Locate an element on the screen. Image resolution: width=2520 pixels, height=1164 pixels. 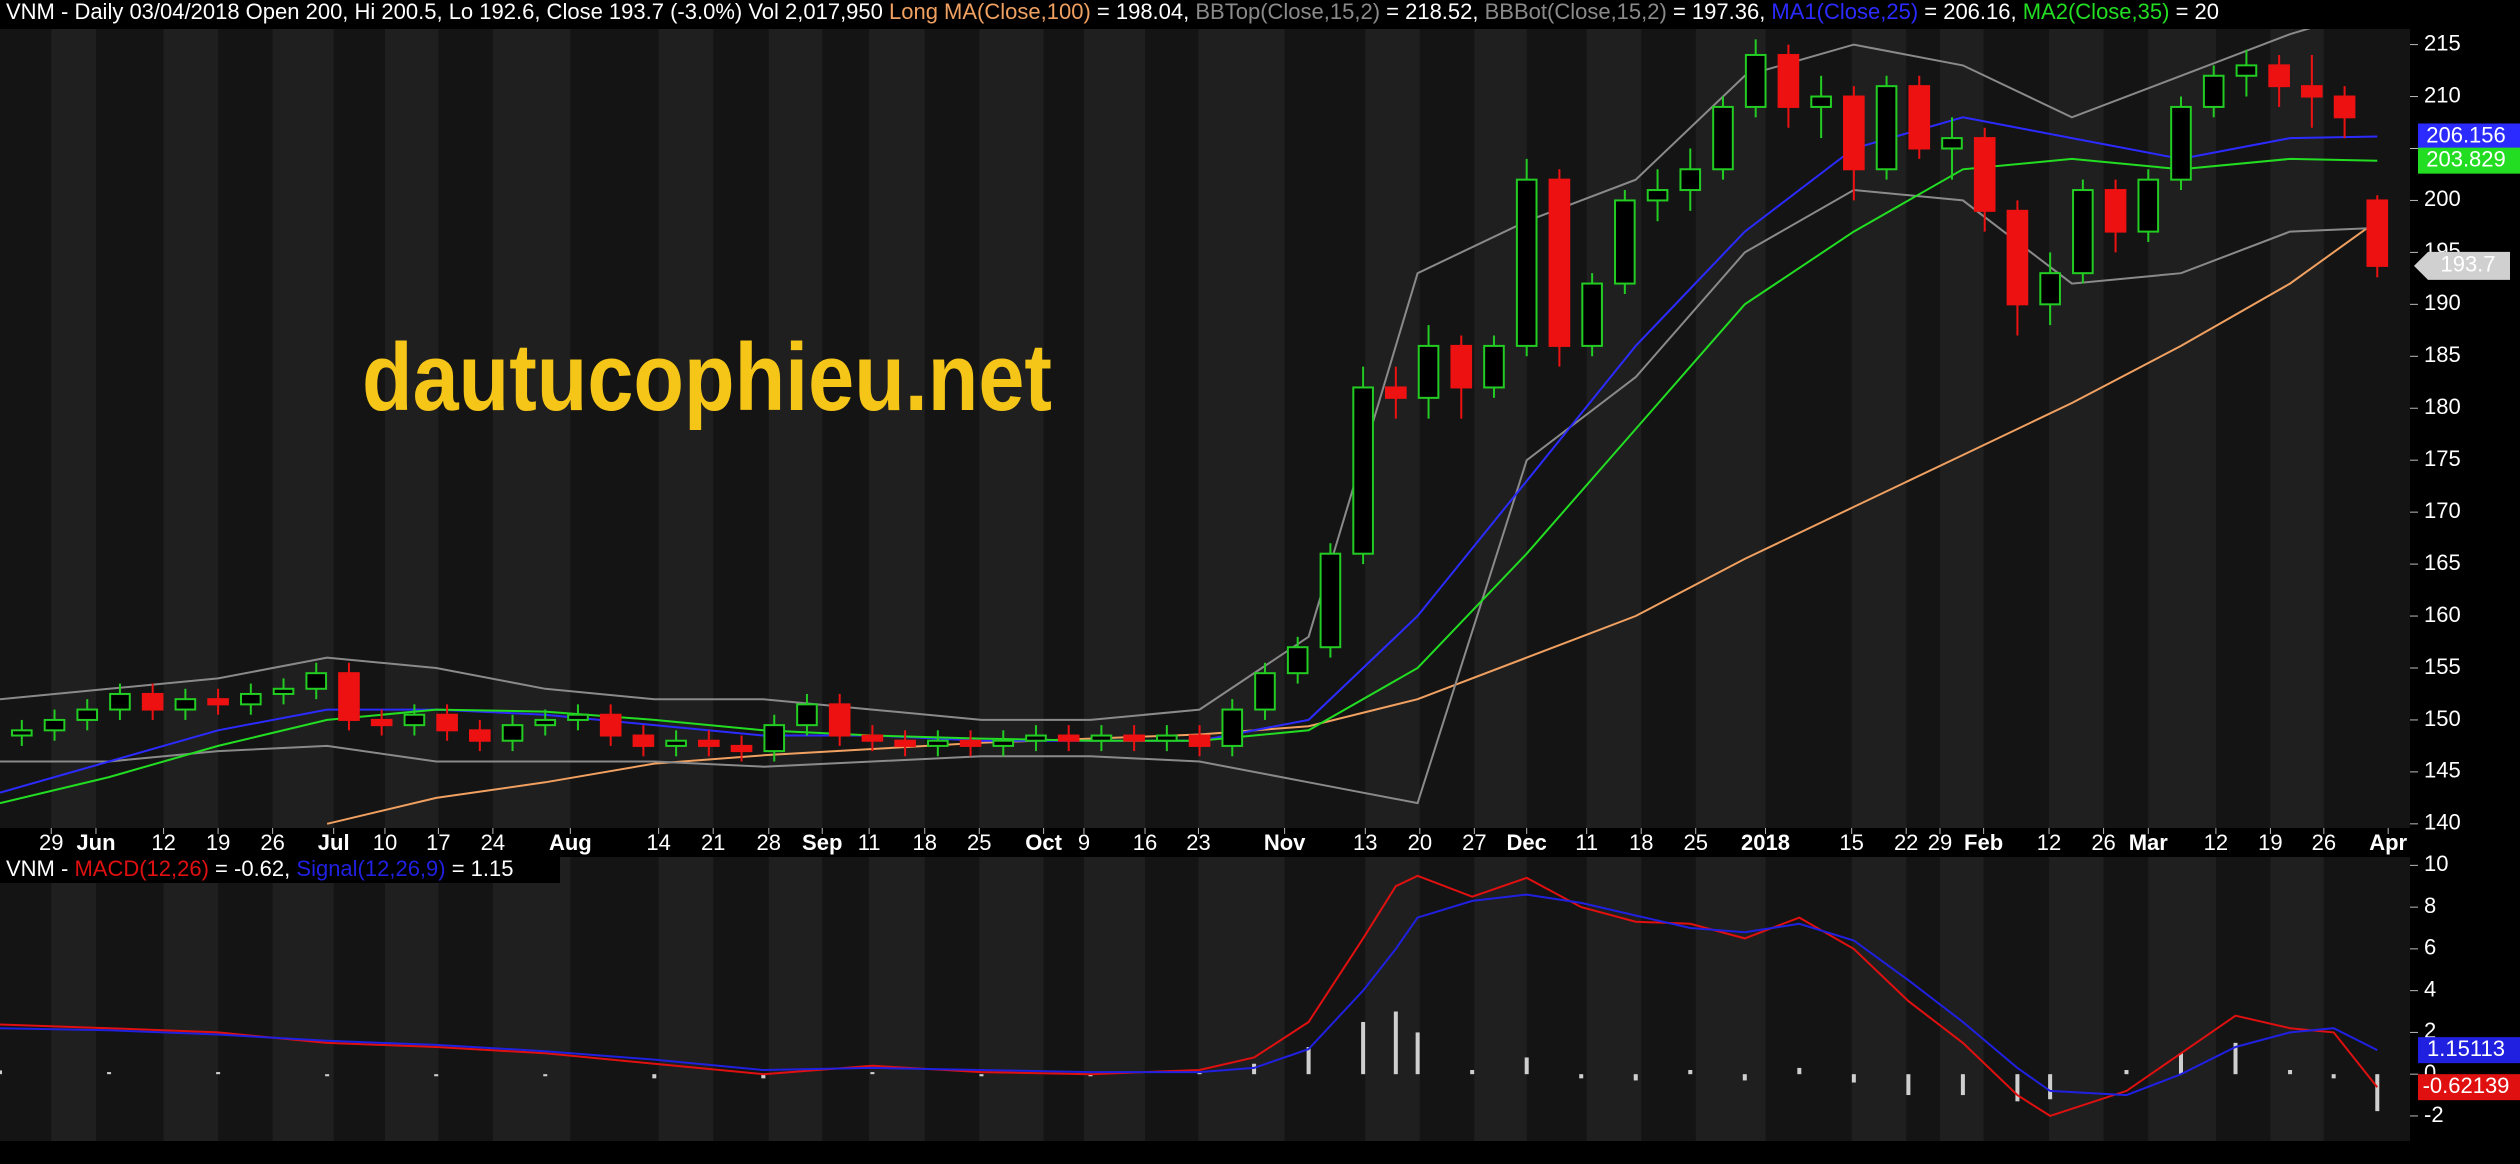
header-part: VNM - is located at coordinates (40, 868).